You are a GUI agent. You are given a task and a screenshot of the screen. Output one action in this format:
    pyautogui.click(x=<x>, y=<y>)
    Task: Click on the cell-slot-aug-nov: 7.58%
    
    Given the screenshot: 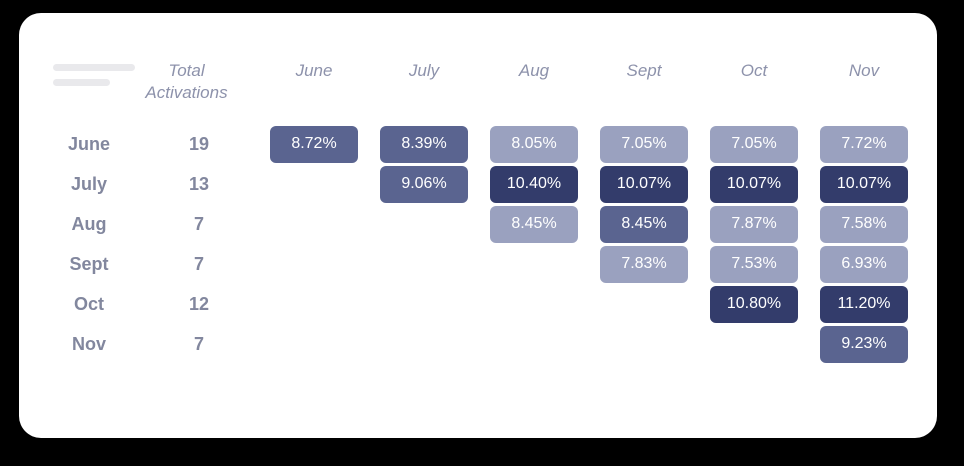 What is the action you would take?
    pyautogui.click(x=864, y=224)
    